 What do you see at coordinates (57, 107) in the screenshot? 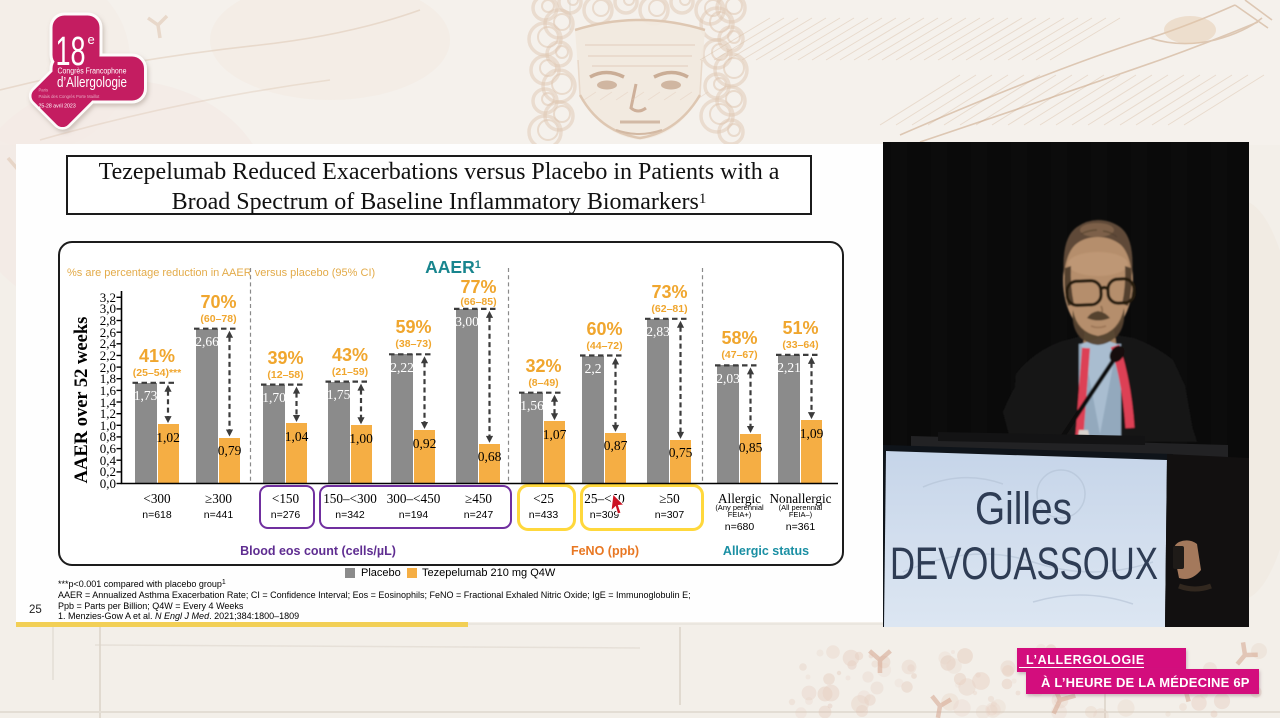
I see `svg-text: 25-28 avril 2023` at bounding box center [57, 107].